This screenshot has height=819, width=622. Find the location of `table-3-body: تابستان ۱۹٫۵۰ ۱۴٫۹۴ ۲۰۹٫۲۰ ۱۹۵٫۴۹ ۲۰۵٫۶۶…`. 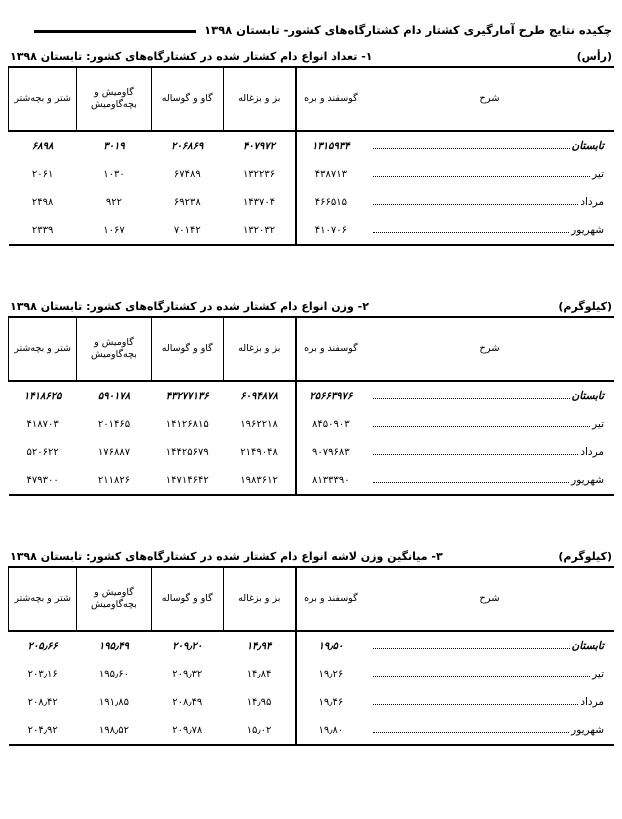

table-3-body: تابستان ۱۹٫۵۰ ۱۴٫۹۴ ۲۰۹٫۲۰ ۱۹۵٫۴۹ ۲۰۵٫۶۶… is located at coordinates (311, 688).